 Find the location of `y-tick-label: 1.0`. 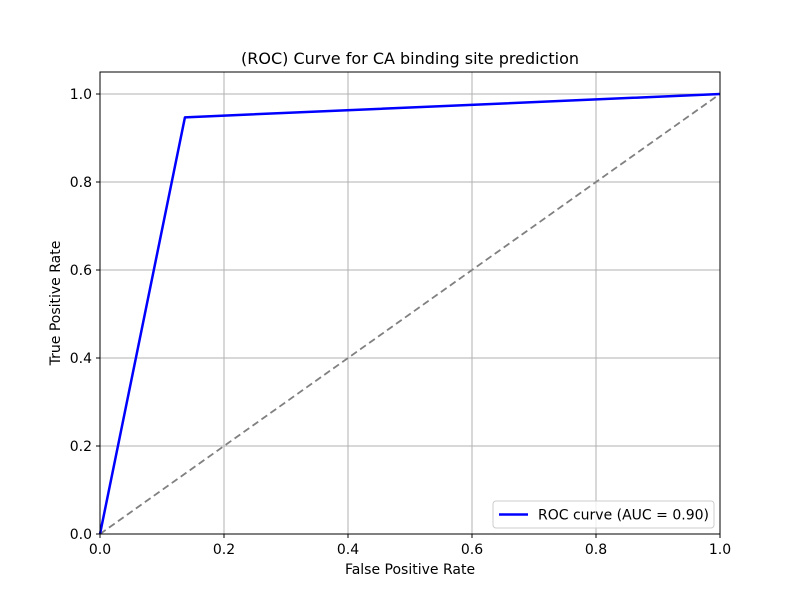

y-tick-label: 1.0 is located at coordinates (81, 95).